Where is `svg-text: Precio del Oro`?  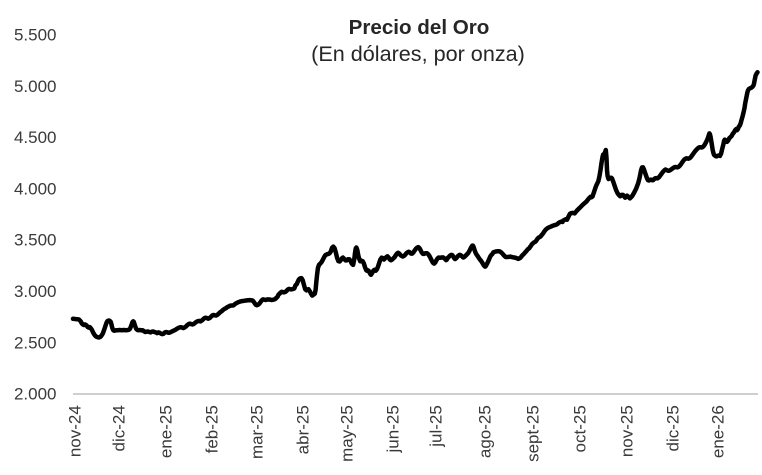
svg-text: Precio del Oro is located at coordinates (419, 27).